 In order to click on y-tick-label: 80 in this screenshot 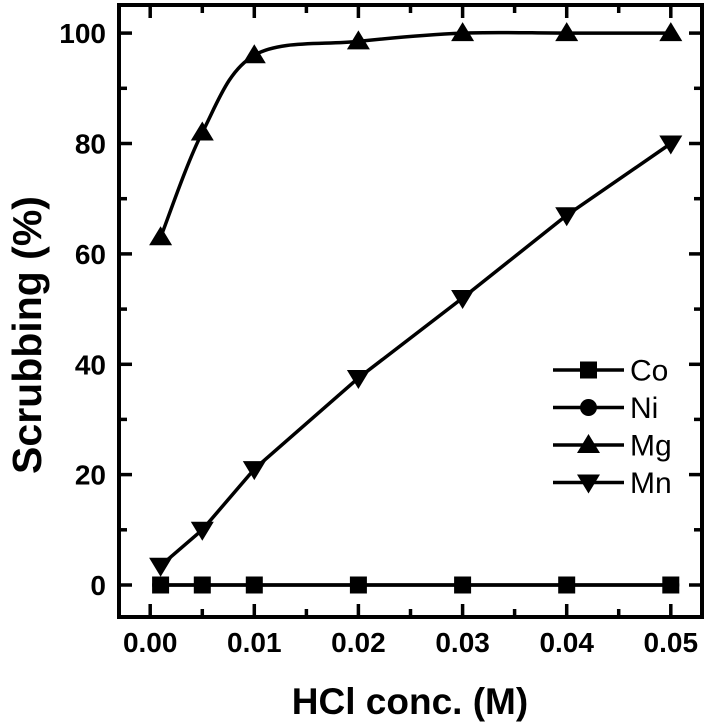, I will do `click(90, 144)`.